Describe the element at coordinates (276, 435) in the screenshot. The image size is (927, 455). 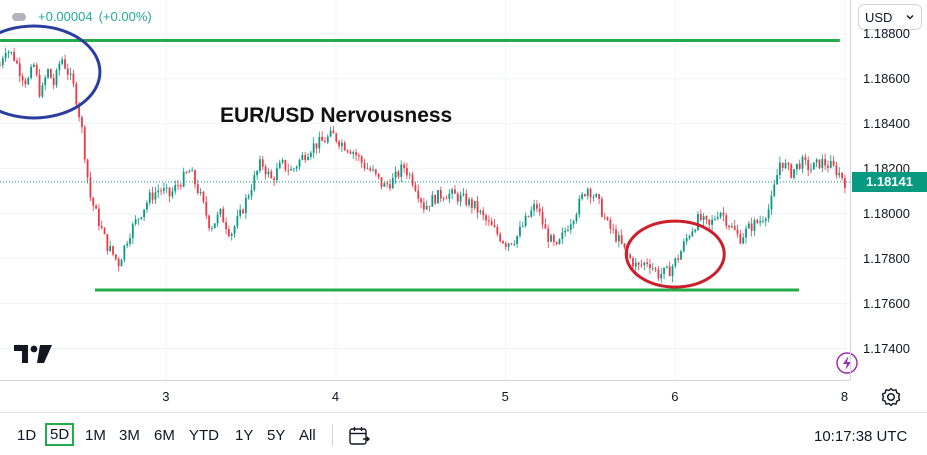
I see `timeframe-5y-button: 5Y` at that location.